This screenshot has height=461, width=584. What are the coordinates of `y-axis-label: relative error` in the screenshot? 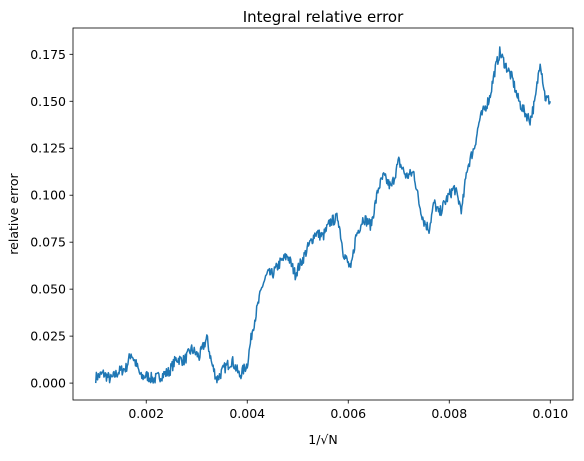 It's located at (13, 213).